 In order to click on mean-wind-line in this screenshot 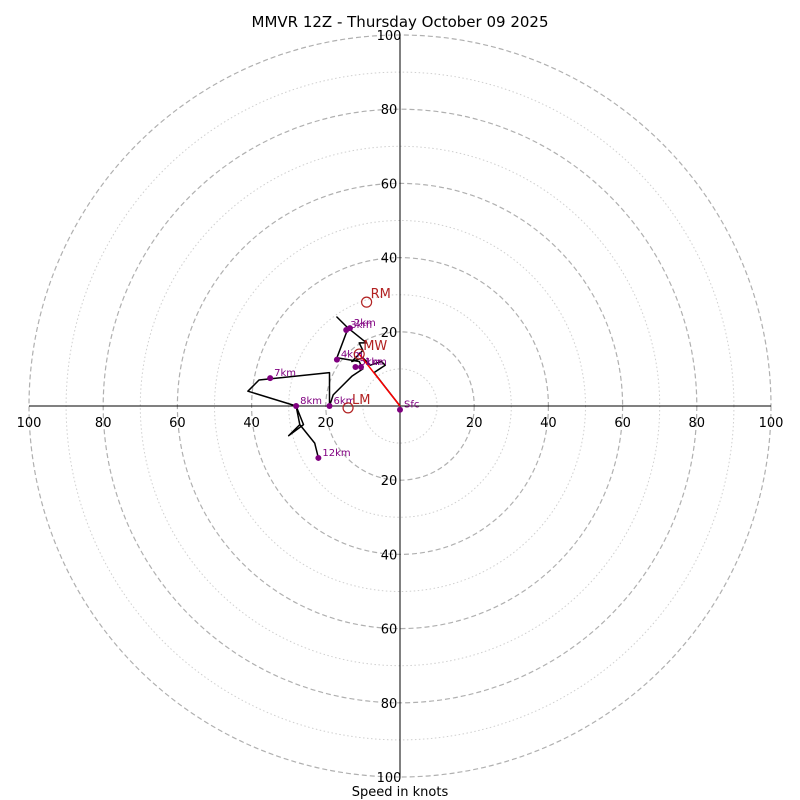, I will do `click(379, 380)`.